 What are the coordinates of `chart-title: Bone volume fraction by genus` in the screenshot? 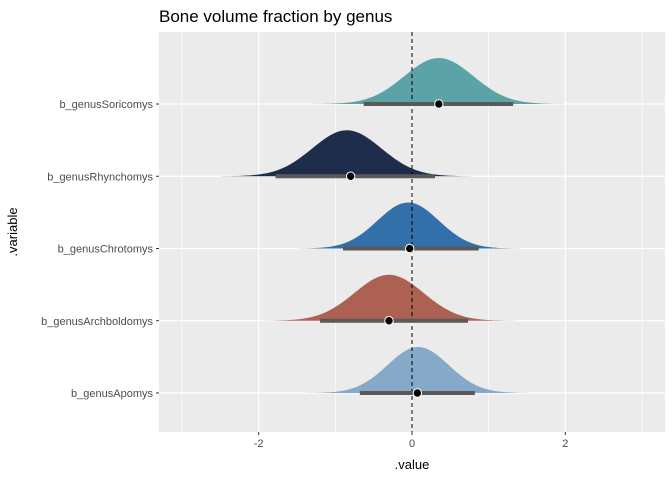 It's located at (275, 16).